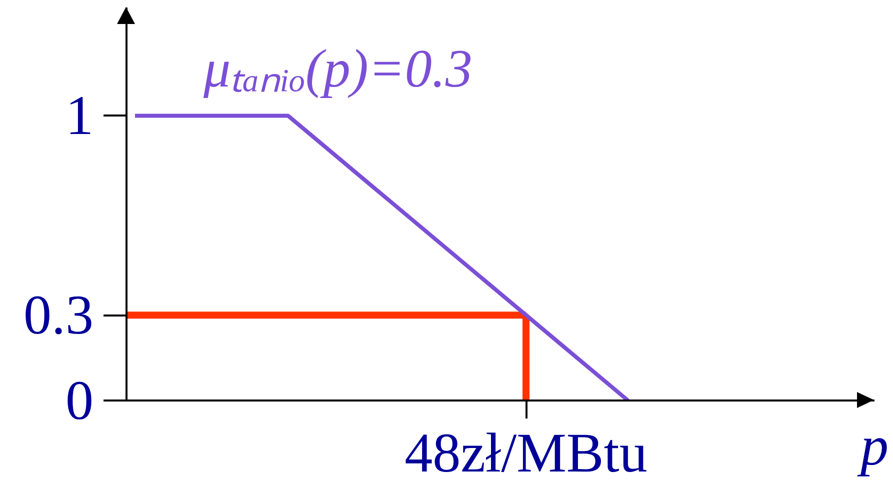 The height and width of the screenshot is (494, 893). Describe the element at coordinates (80, 116) in the screenshot. I see `y-tick-label: 1` at that location.